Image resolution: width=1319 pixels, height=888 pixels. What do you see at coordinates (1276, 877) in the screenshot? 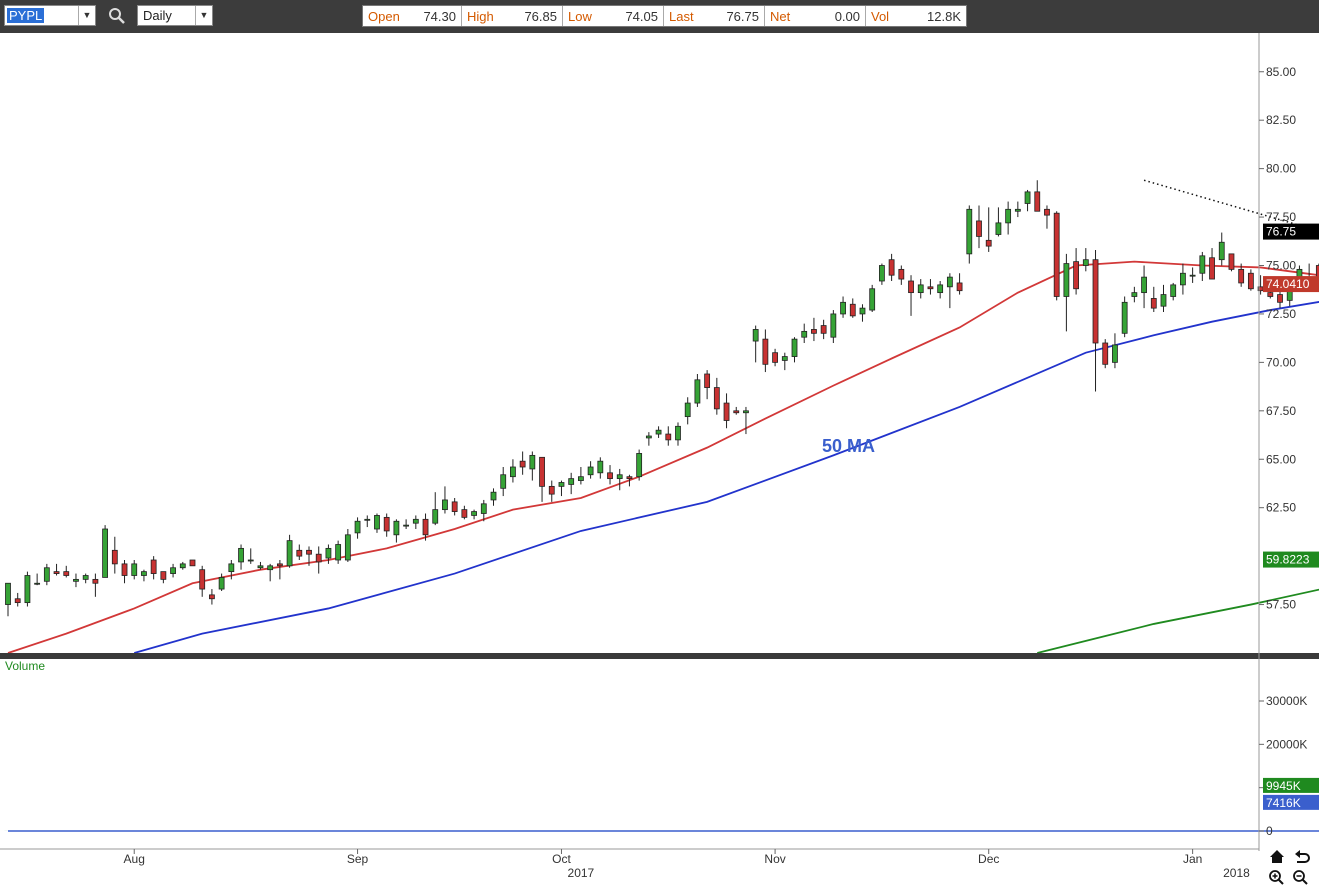
I see `zoom-in-icon` at bounding box center [1276, 877].